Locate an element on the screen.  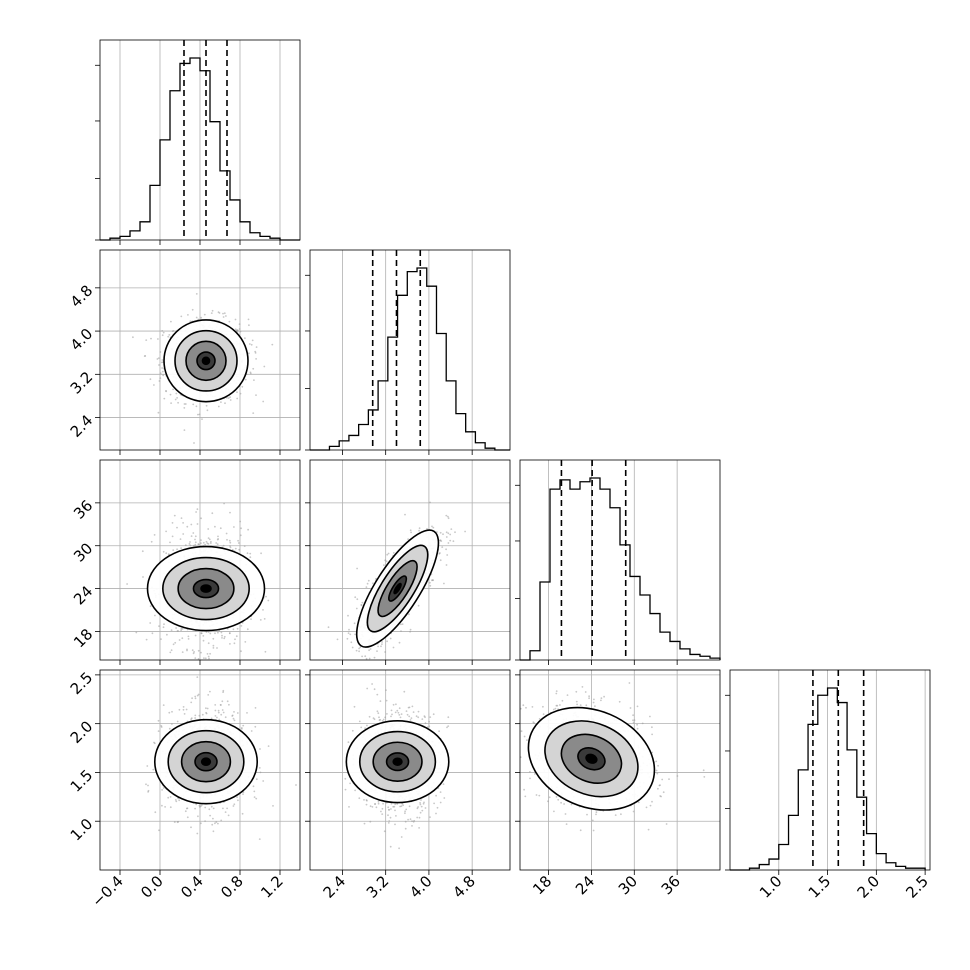
pair-frame is located at coordinates (200, 350).